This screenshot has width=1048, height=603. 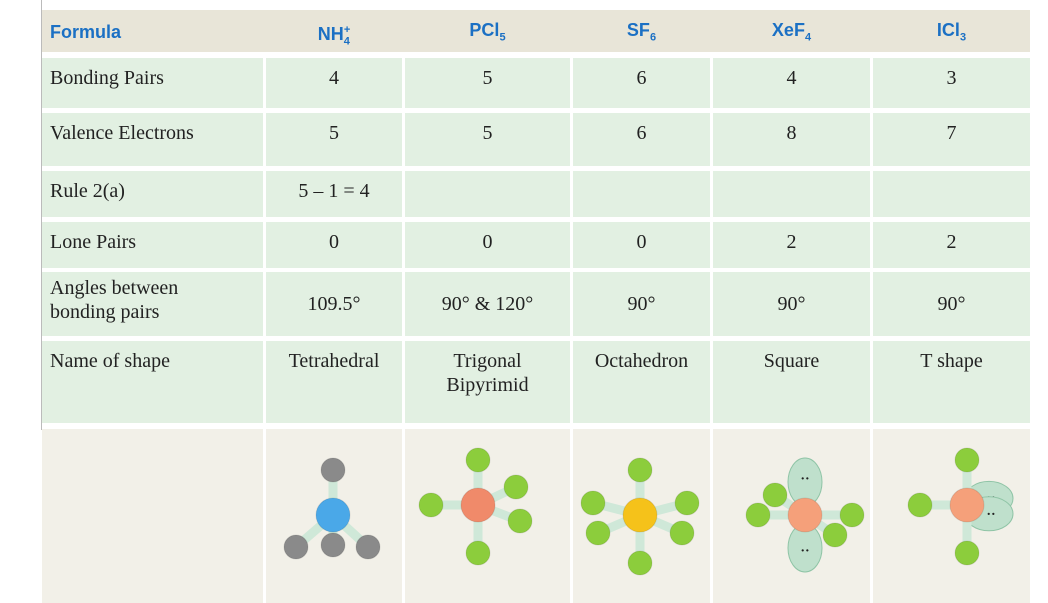 What do you see at coordinates (951, 382) in the screenshot?
I see `table-cell: T shape` at bounding box center [951, 382].